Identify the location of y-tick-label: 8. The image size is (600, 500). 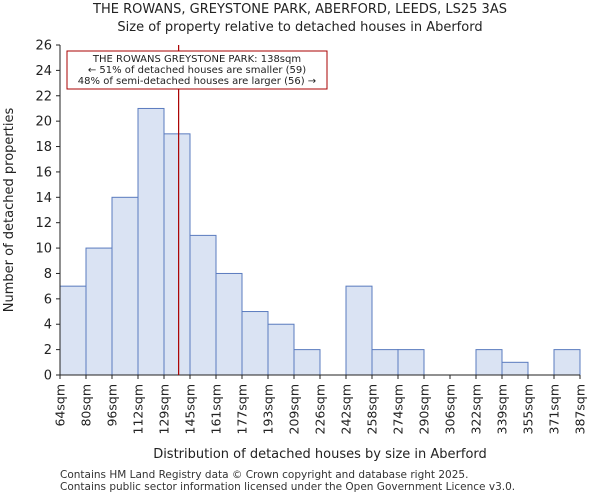
(48, 274).